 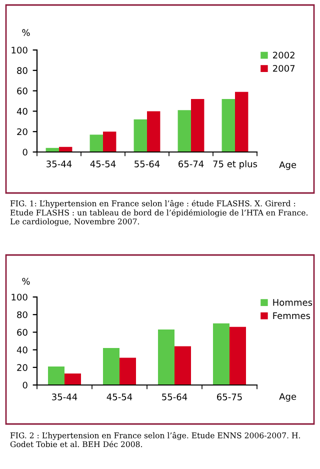 What do you see at coordinates (235, 165) in the screenshot?
I see `x-tick-label: 75 et plus` at bounding box center [235, 165].